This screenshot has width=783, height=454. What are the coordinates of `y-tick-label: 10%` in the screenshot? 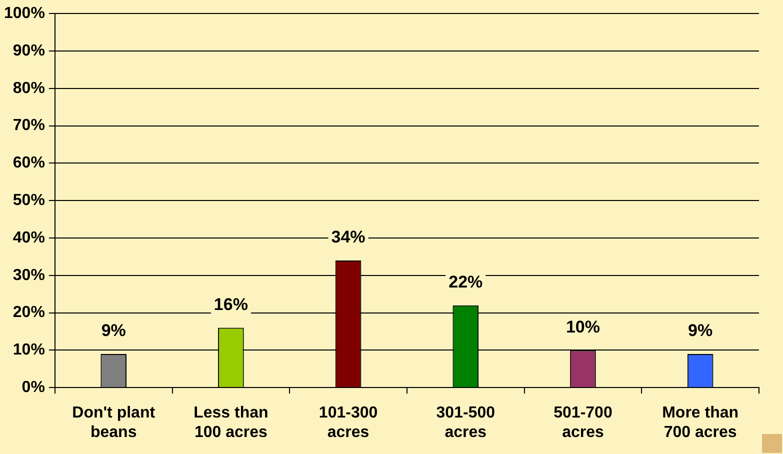 It's located at (28, 350).